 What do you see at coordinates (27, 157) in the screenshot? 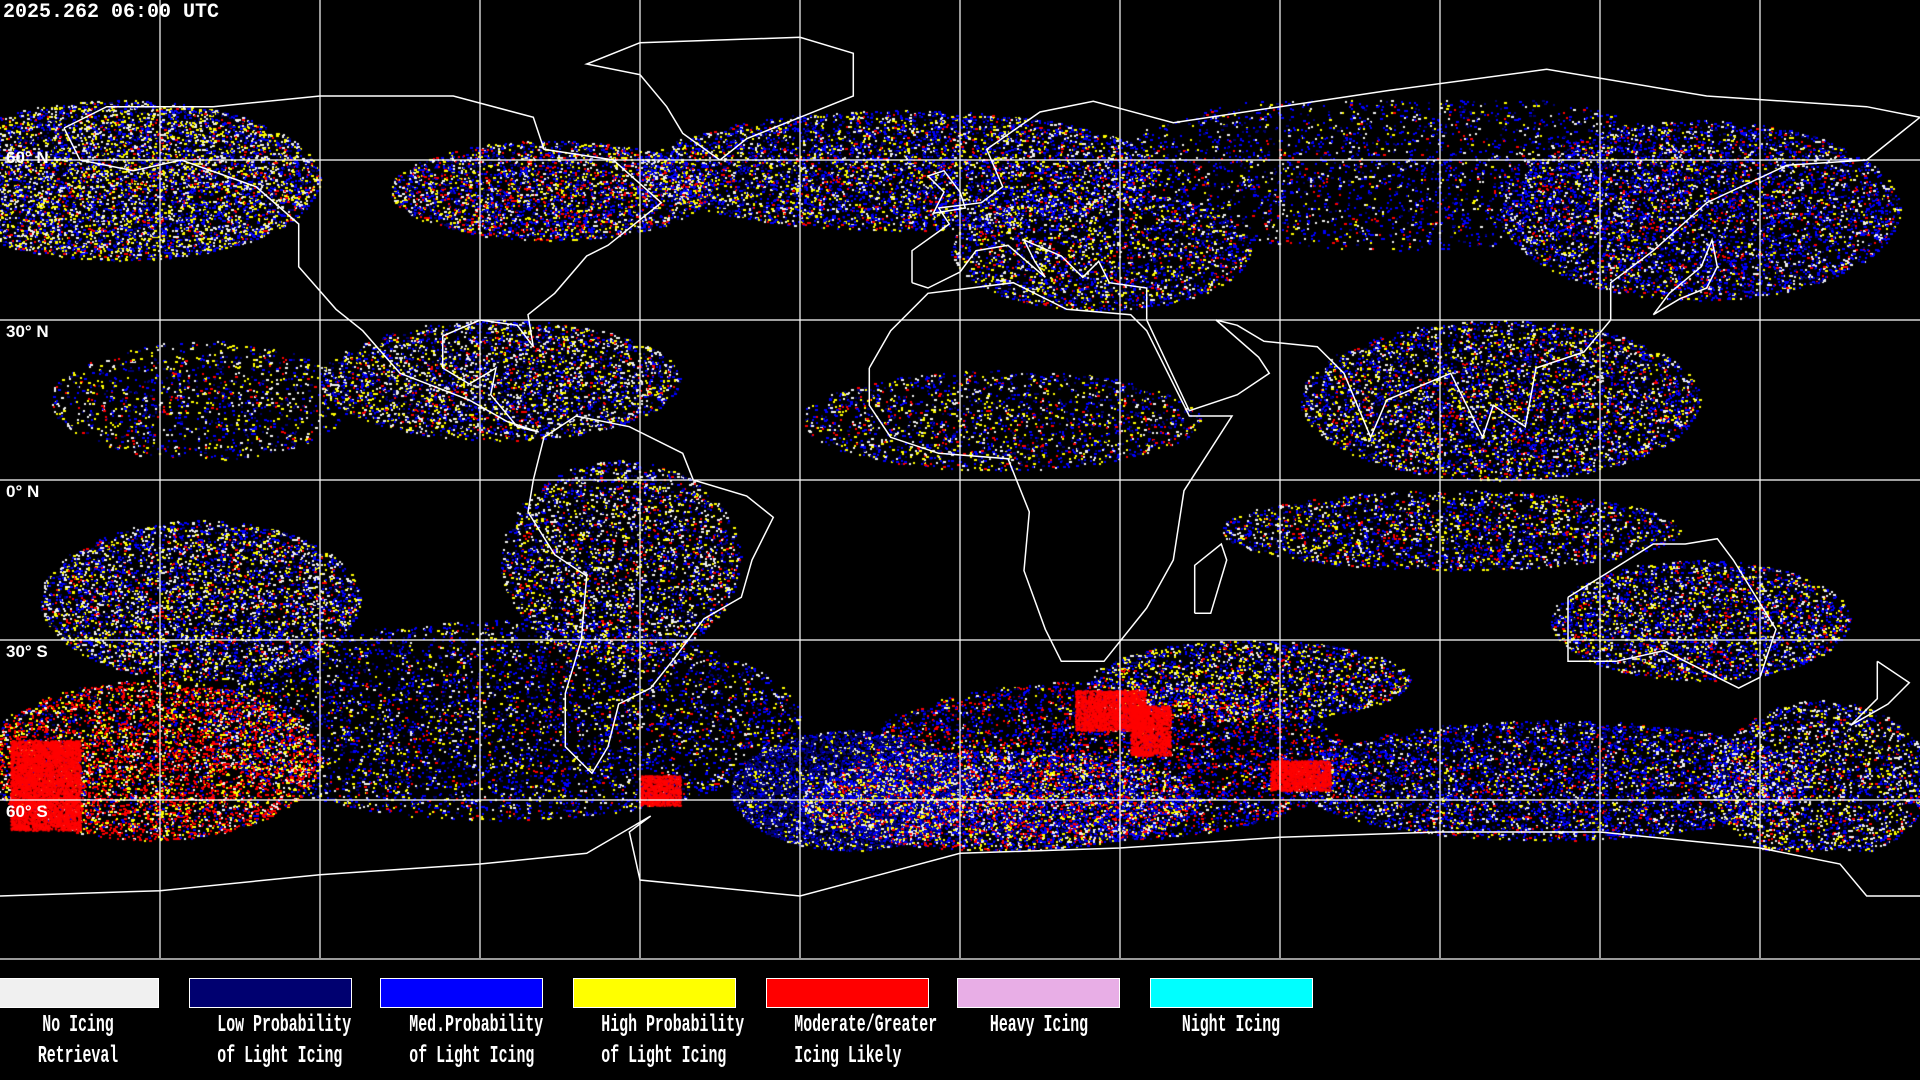
I see `lat-label-60n: 60° N` at bounding box center [27, 157].